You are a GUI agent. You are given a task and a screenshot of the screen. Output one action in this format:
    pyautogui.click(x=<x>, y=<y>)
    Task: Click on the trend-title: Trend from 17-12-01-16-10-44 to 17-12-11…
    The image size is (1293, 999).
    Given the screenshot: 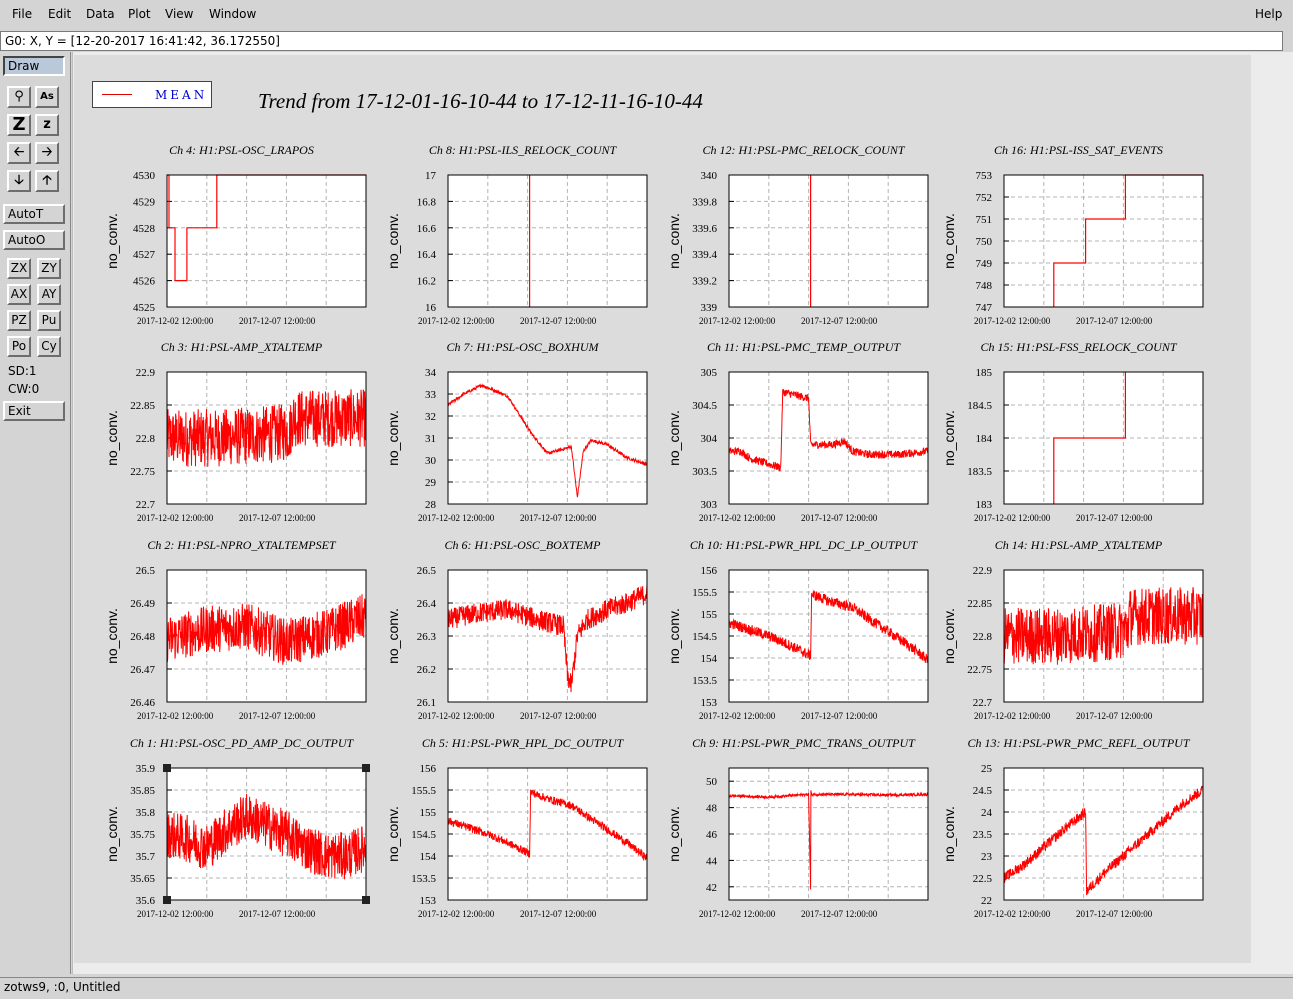 What is the action you would take?
    pyautogui.click(x=480, y=101)
    